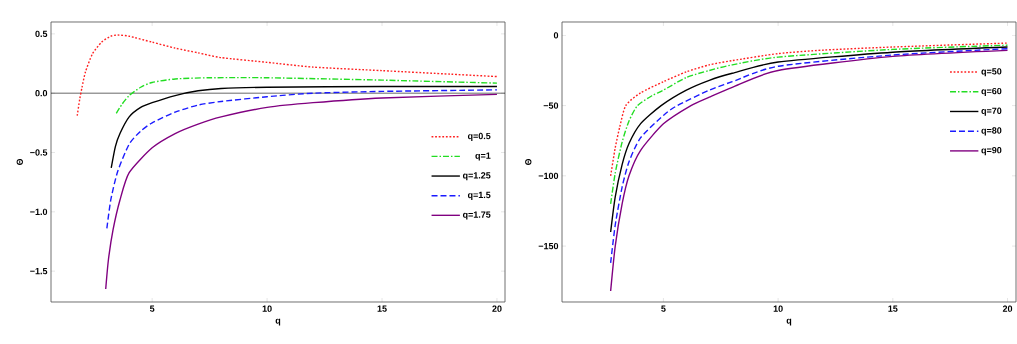 Image resolution: width=1017 pixels, height=344 pixels. What do you see at coordinates (39, 271) in the screenshot?
I see `y-tick-label: −1.5` at bounding box center [39, 271].